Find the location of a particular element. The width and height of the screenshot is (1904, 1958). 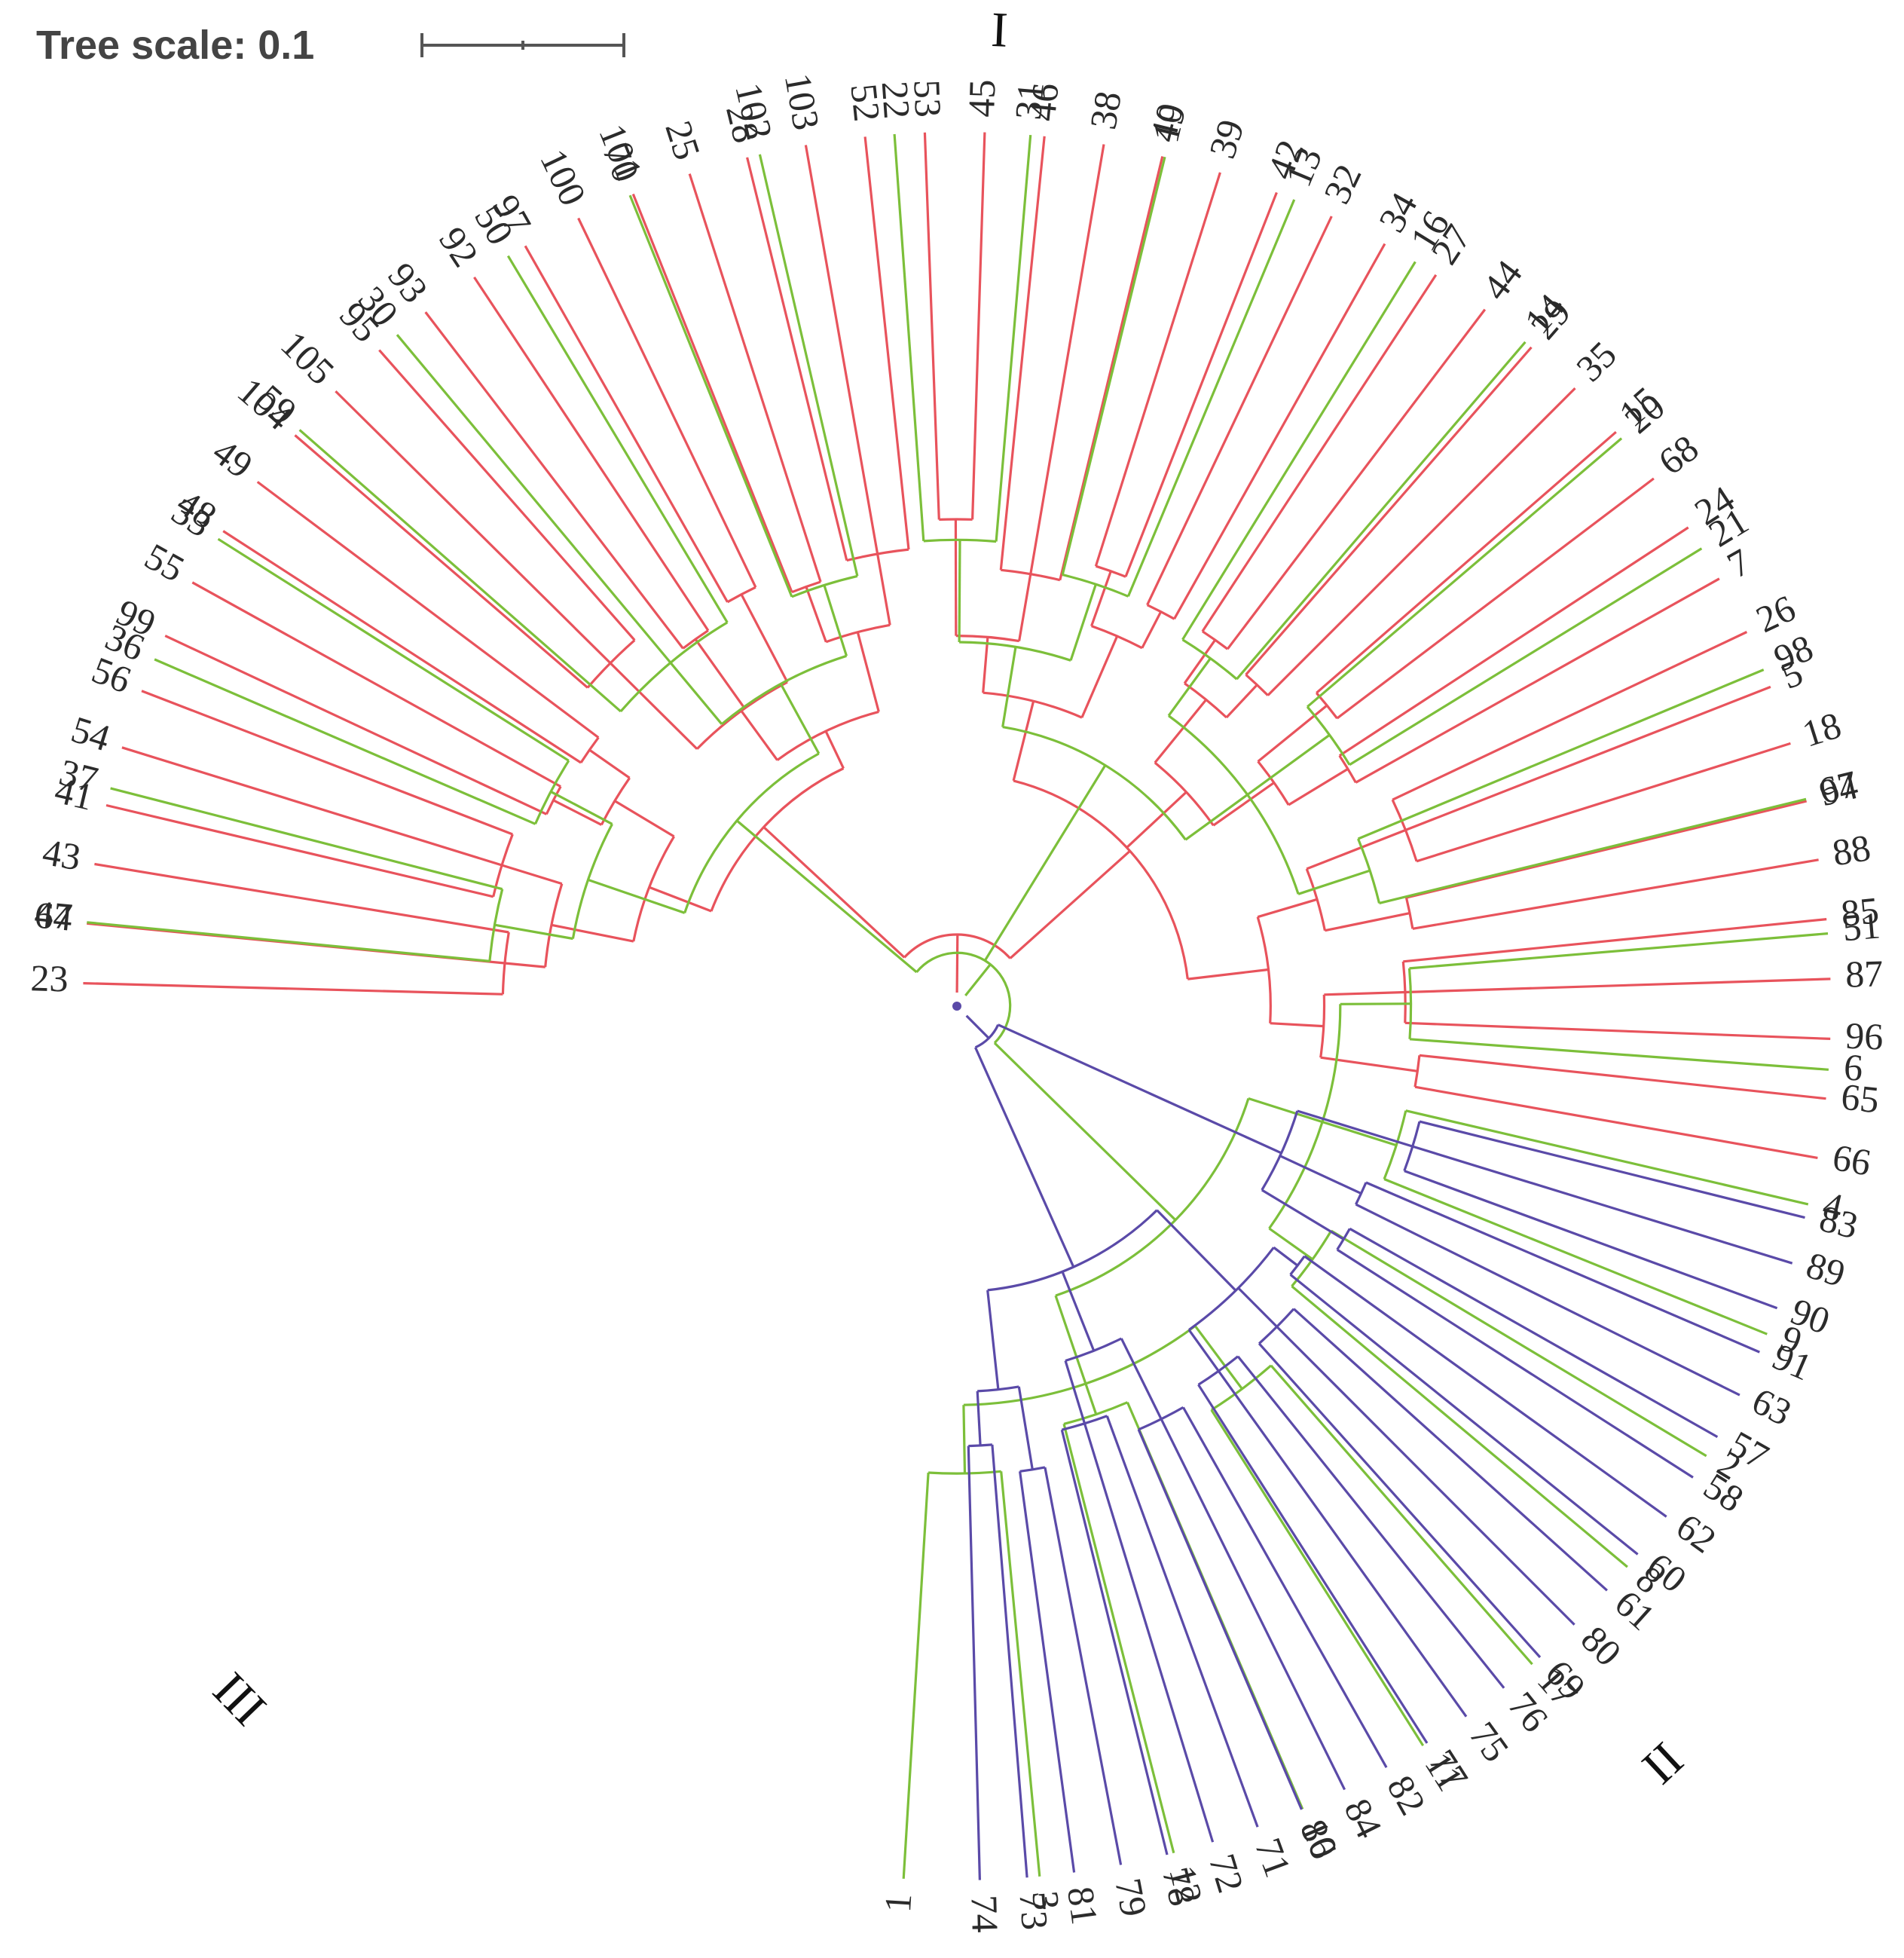

leaf-label: 86 is located at coordinates (1319, 1839).